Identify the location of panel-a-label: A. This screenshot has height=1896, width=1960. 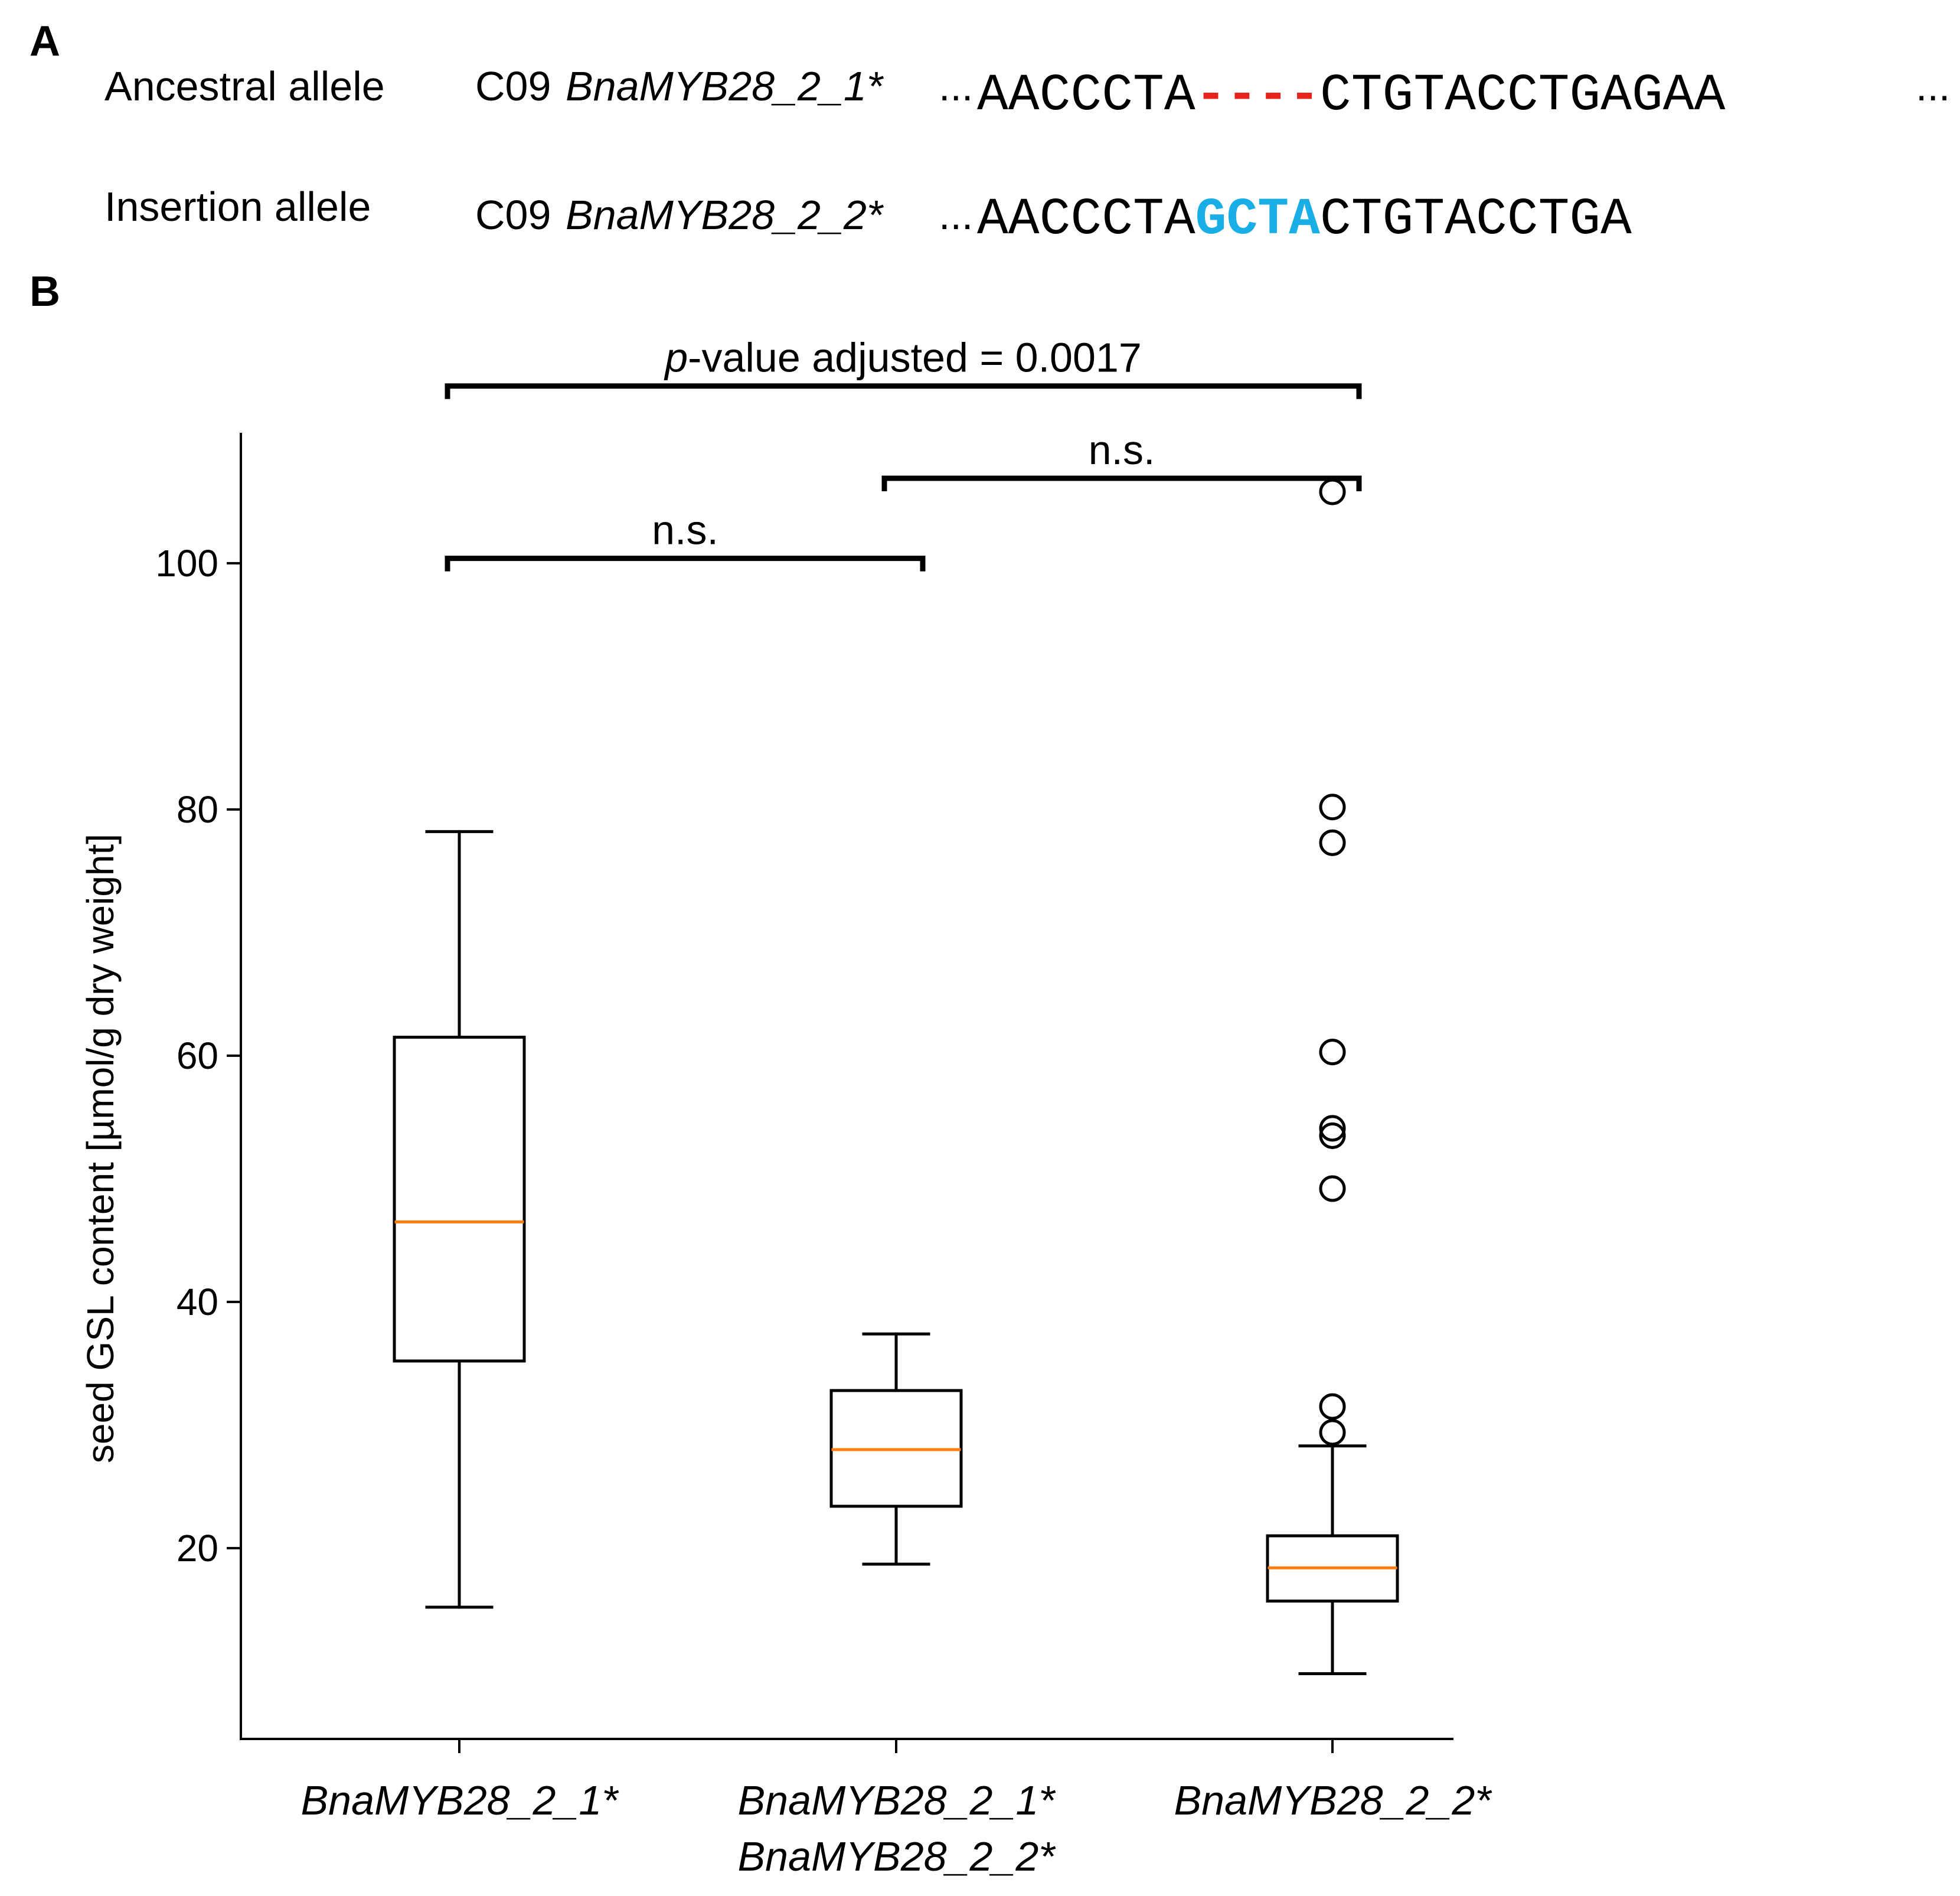
(45, 42).